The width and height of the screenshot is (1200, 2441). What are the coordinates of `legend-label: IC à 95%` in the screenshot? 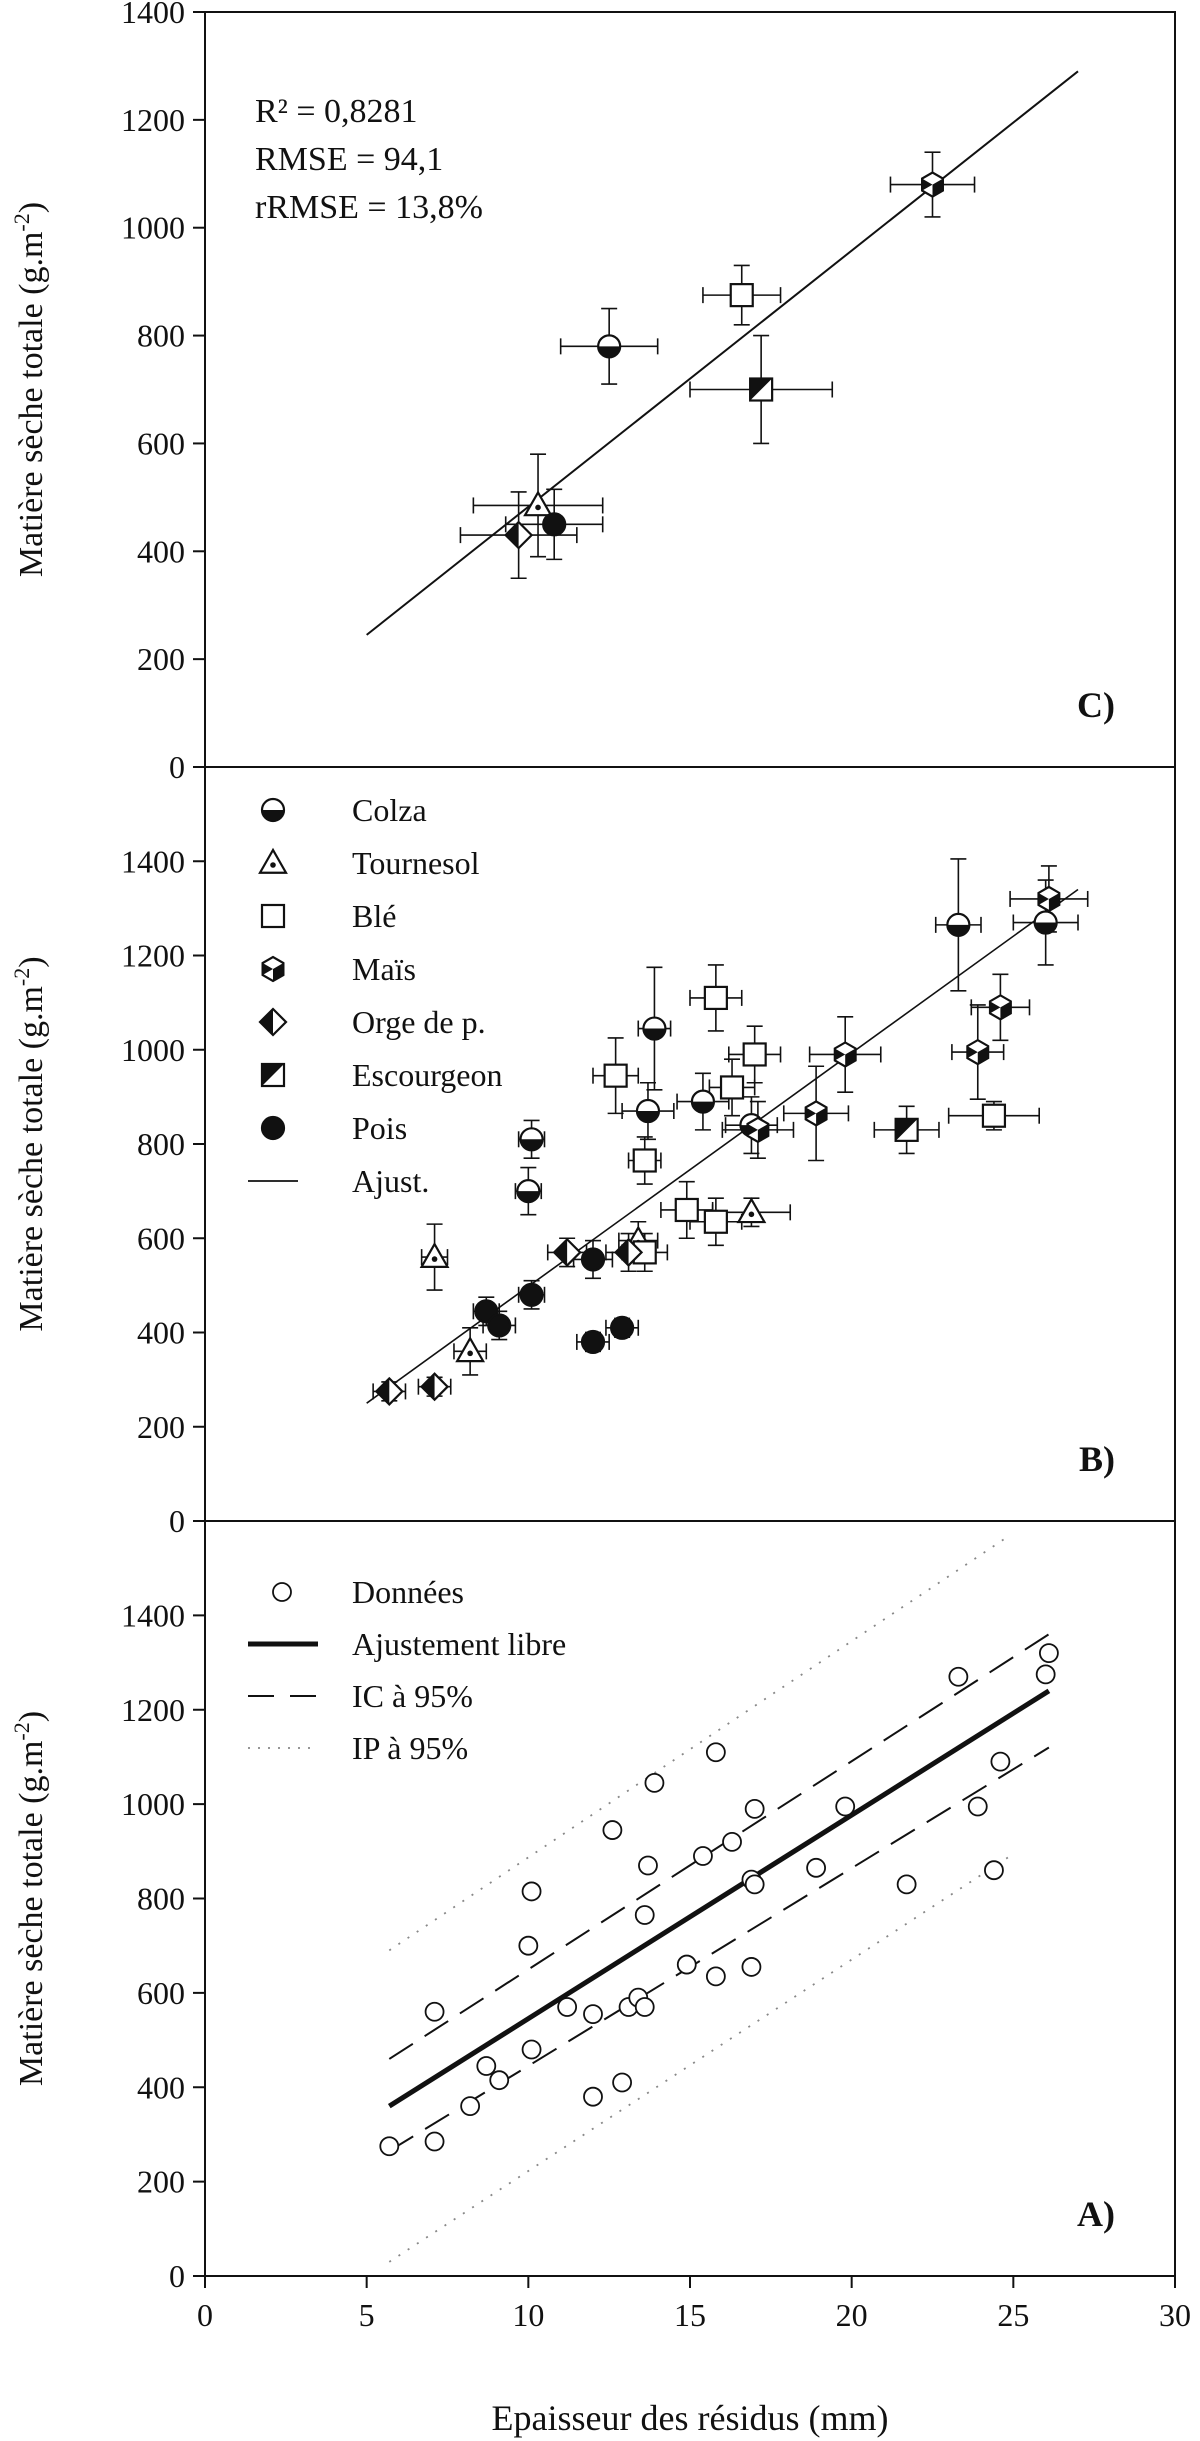 It's located at (412, 1696).